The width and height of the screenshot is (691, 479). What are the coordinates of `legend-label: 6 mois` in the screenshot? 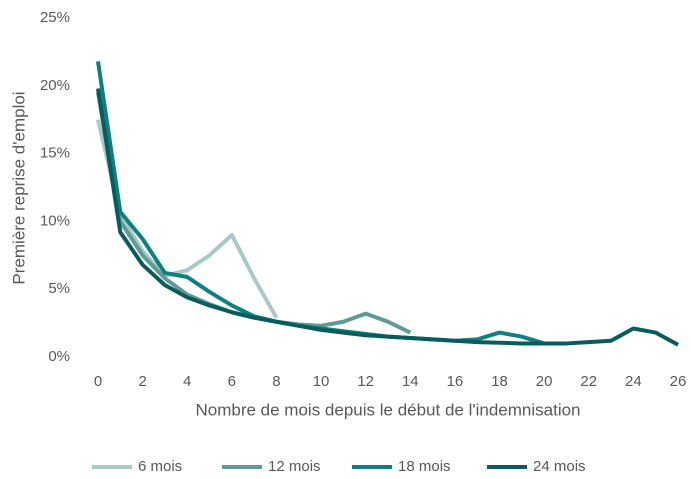 It's located at (160, 466).